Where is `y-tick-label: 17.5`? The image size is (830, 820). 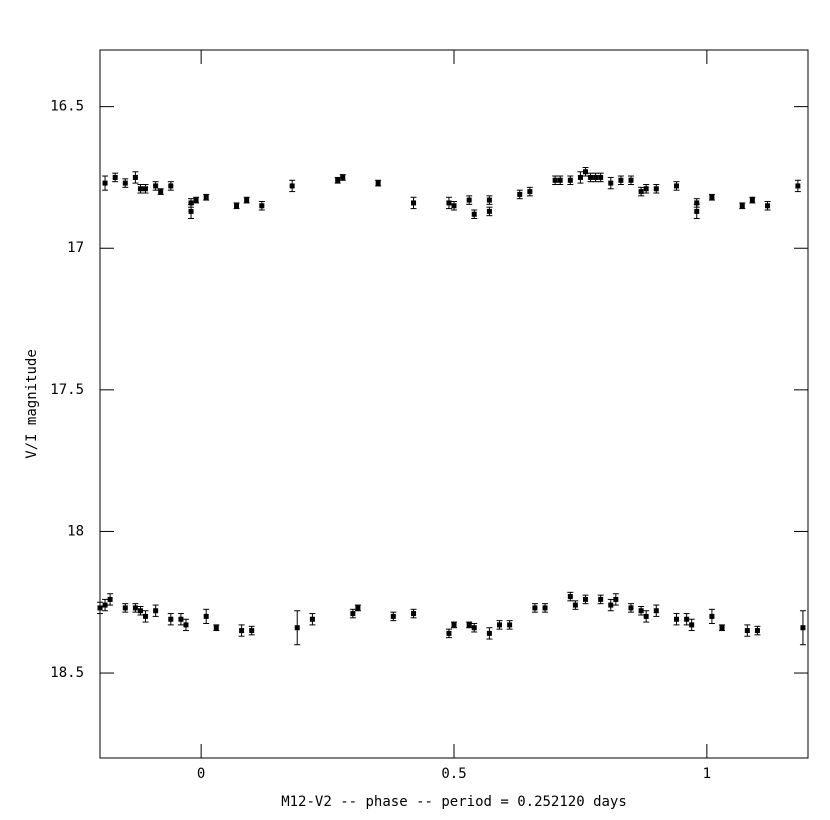
y-tick-label: 17.5 is located at coordinates (67, 390).